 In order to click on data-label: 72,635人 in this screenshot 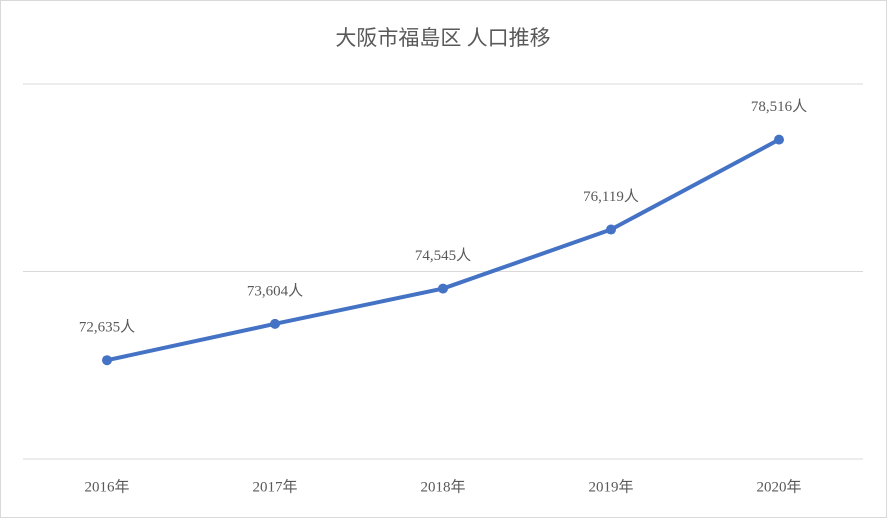, I will do `click(107, 327)`.